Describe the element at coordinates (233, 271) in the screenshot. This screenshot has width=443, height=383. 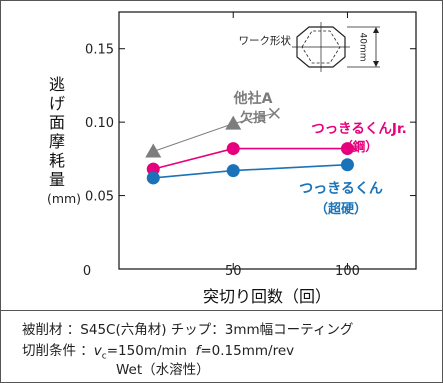
I see `x-tick-label: 50` at that location.